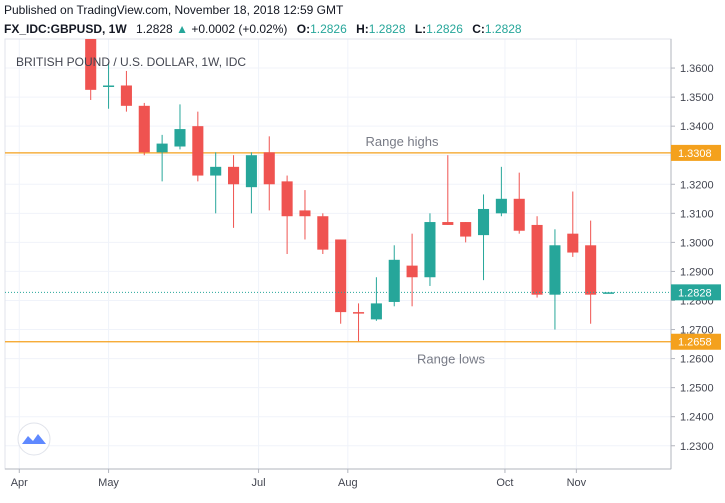 This screenshot has width=725, height=503. Describe the element at coordinates (108, 483) in the screenshot. I see `time-tick-label: May` at that location.